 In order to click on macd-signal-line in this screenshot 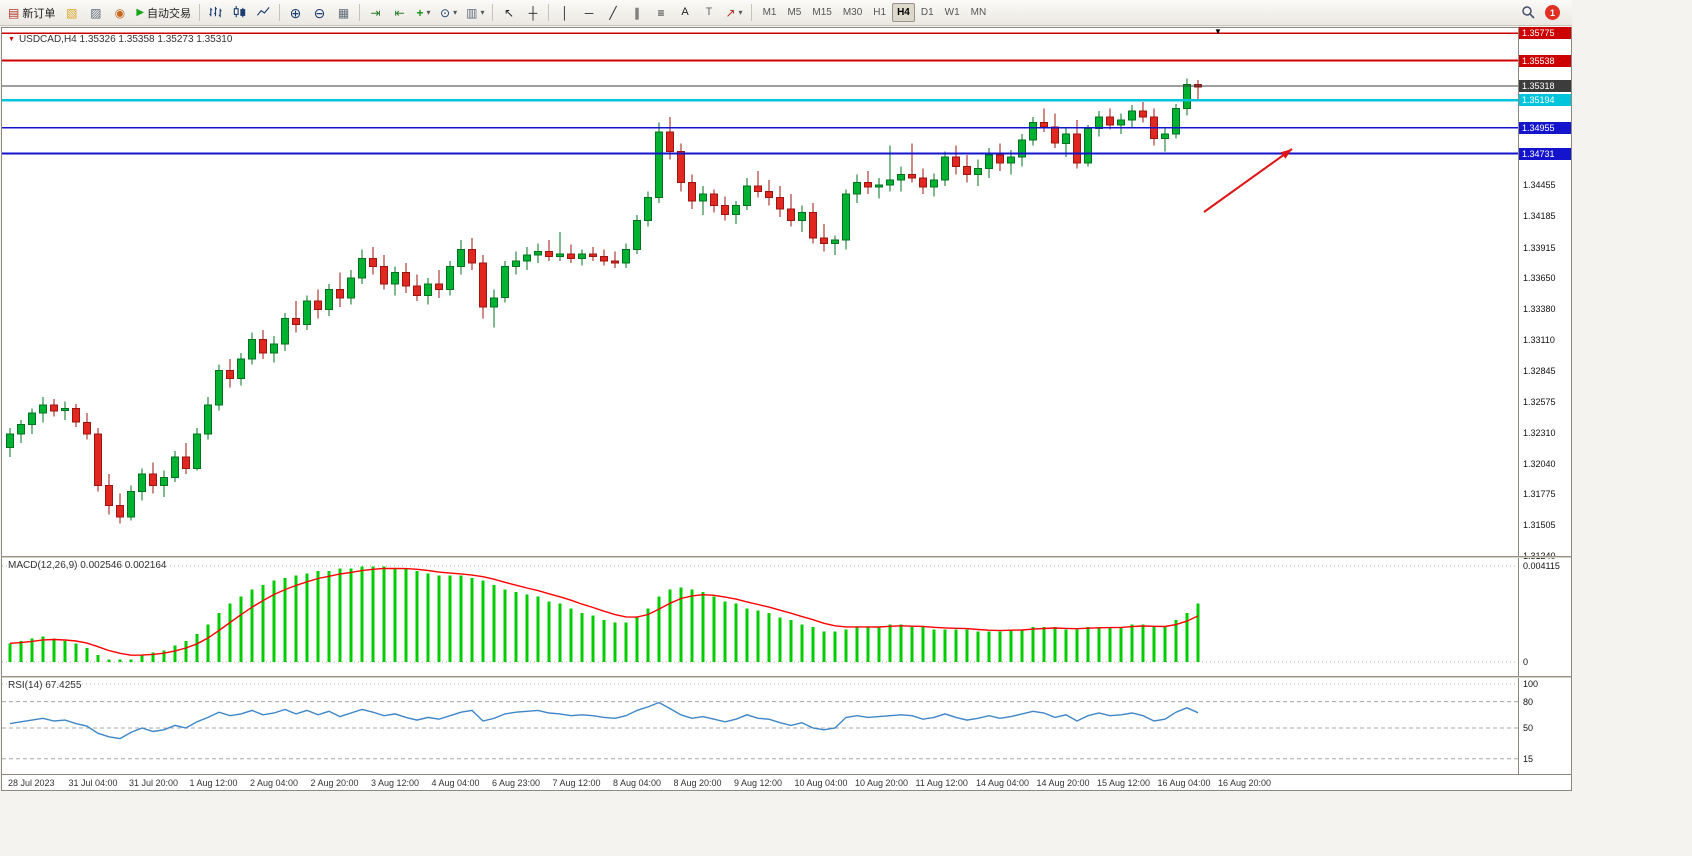, I will do `click(604, 611)`.